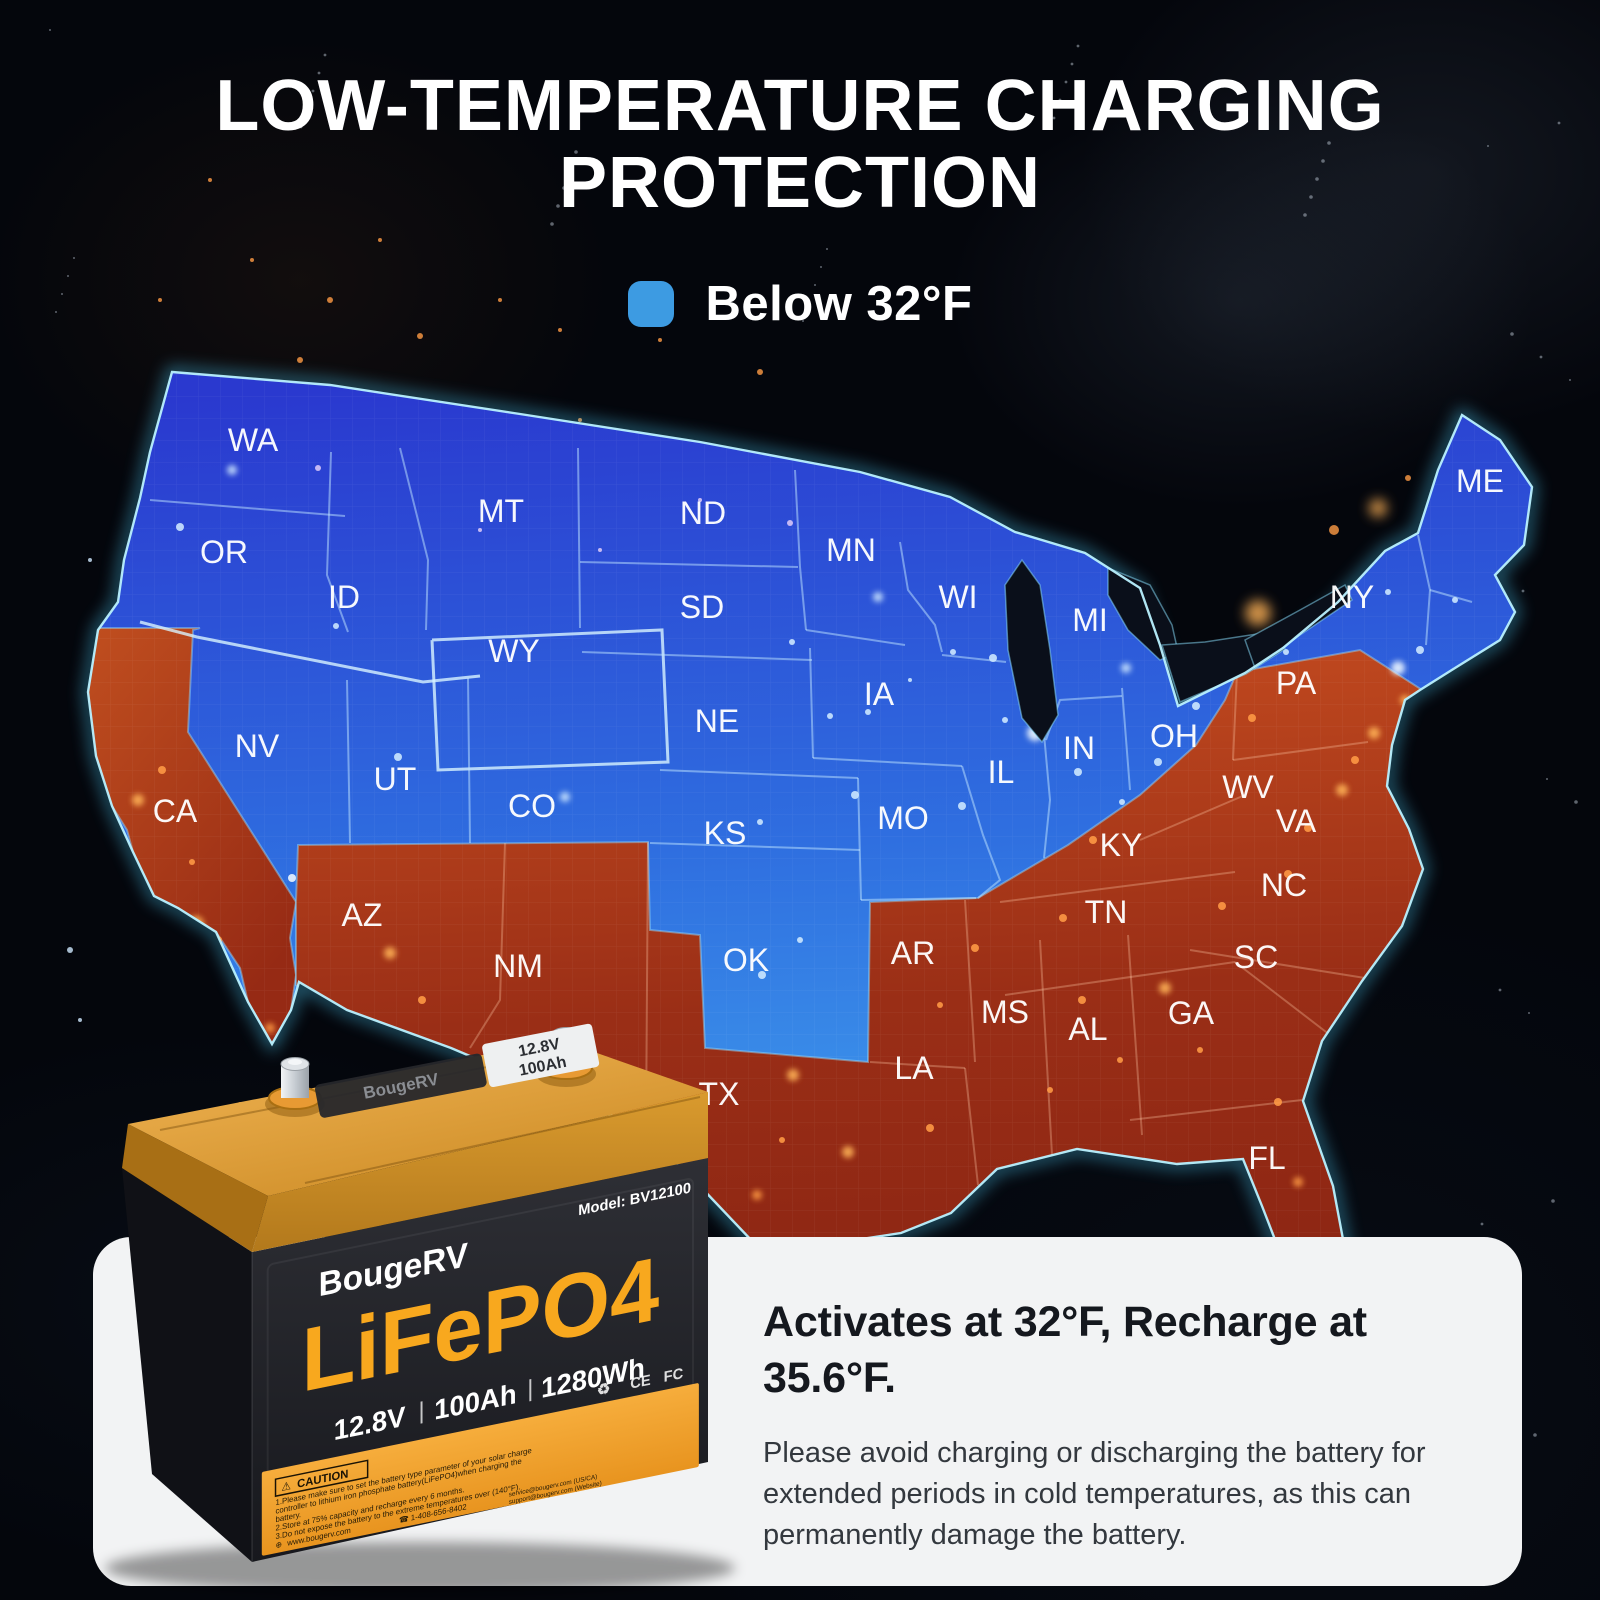 The image size is (1600, 1600). Describe the element at coordinates (175, 811) in the screenshot. I see `state-label-ca: CA` at that location.